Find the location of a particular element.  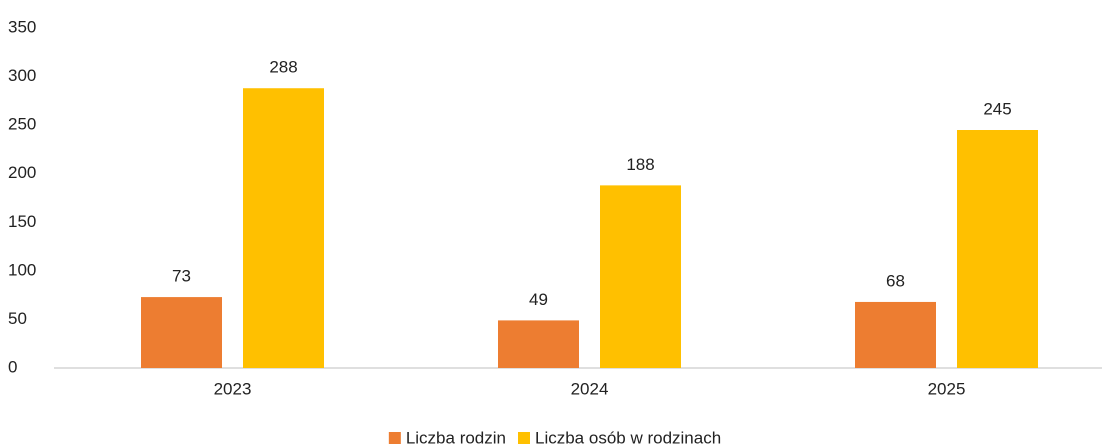

x-tick-label: 2024 is located at coordinates (590, 388).